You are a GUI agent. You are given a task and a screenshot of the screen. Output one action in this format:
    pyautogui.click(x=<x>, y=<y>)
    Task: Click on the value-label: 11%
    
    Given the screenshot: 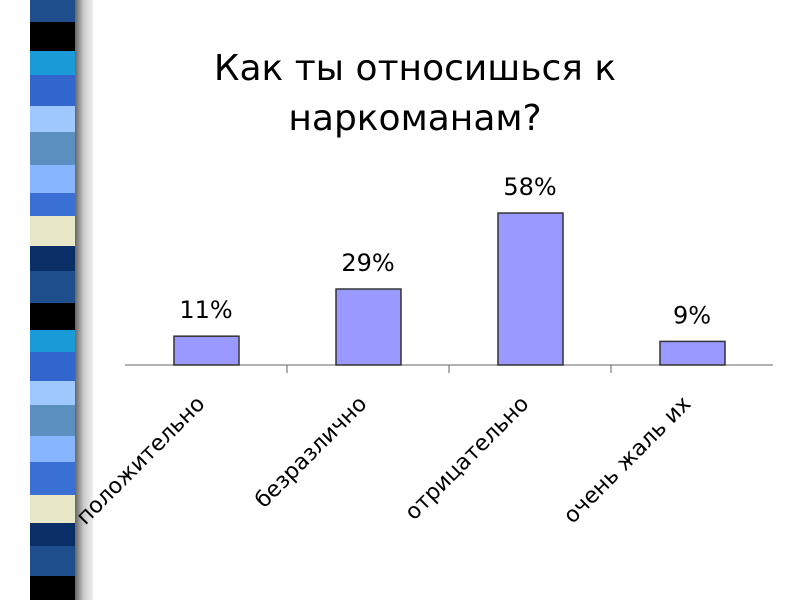 What is the action you would take?
    pyautogui.click(x=205, y=310)
    